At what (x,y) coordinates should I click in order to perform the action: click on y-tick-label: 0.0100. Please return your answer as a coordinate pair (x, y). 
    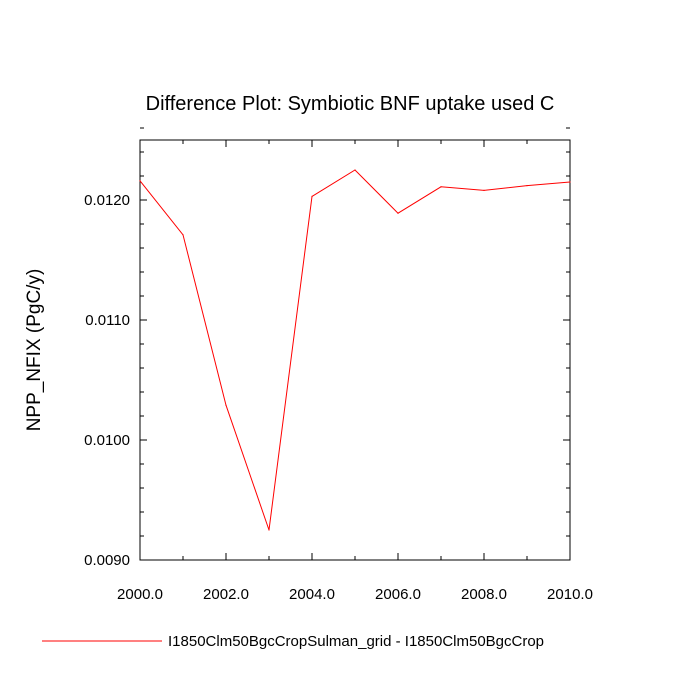
    Looking at the image, I should click on (107, 440).